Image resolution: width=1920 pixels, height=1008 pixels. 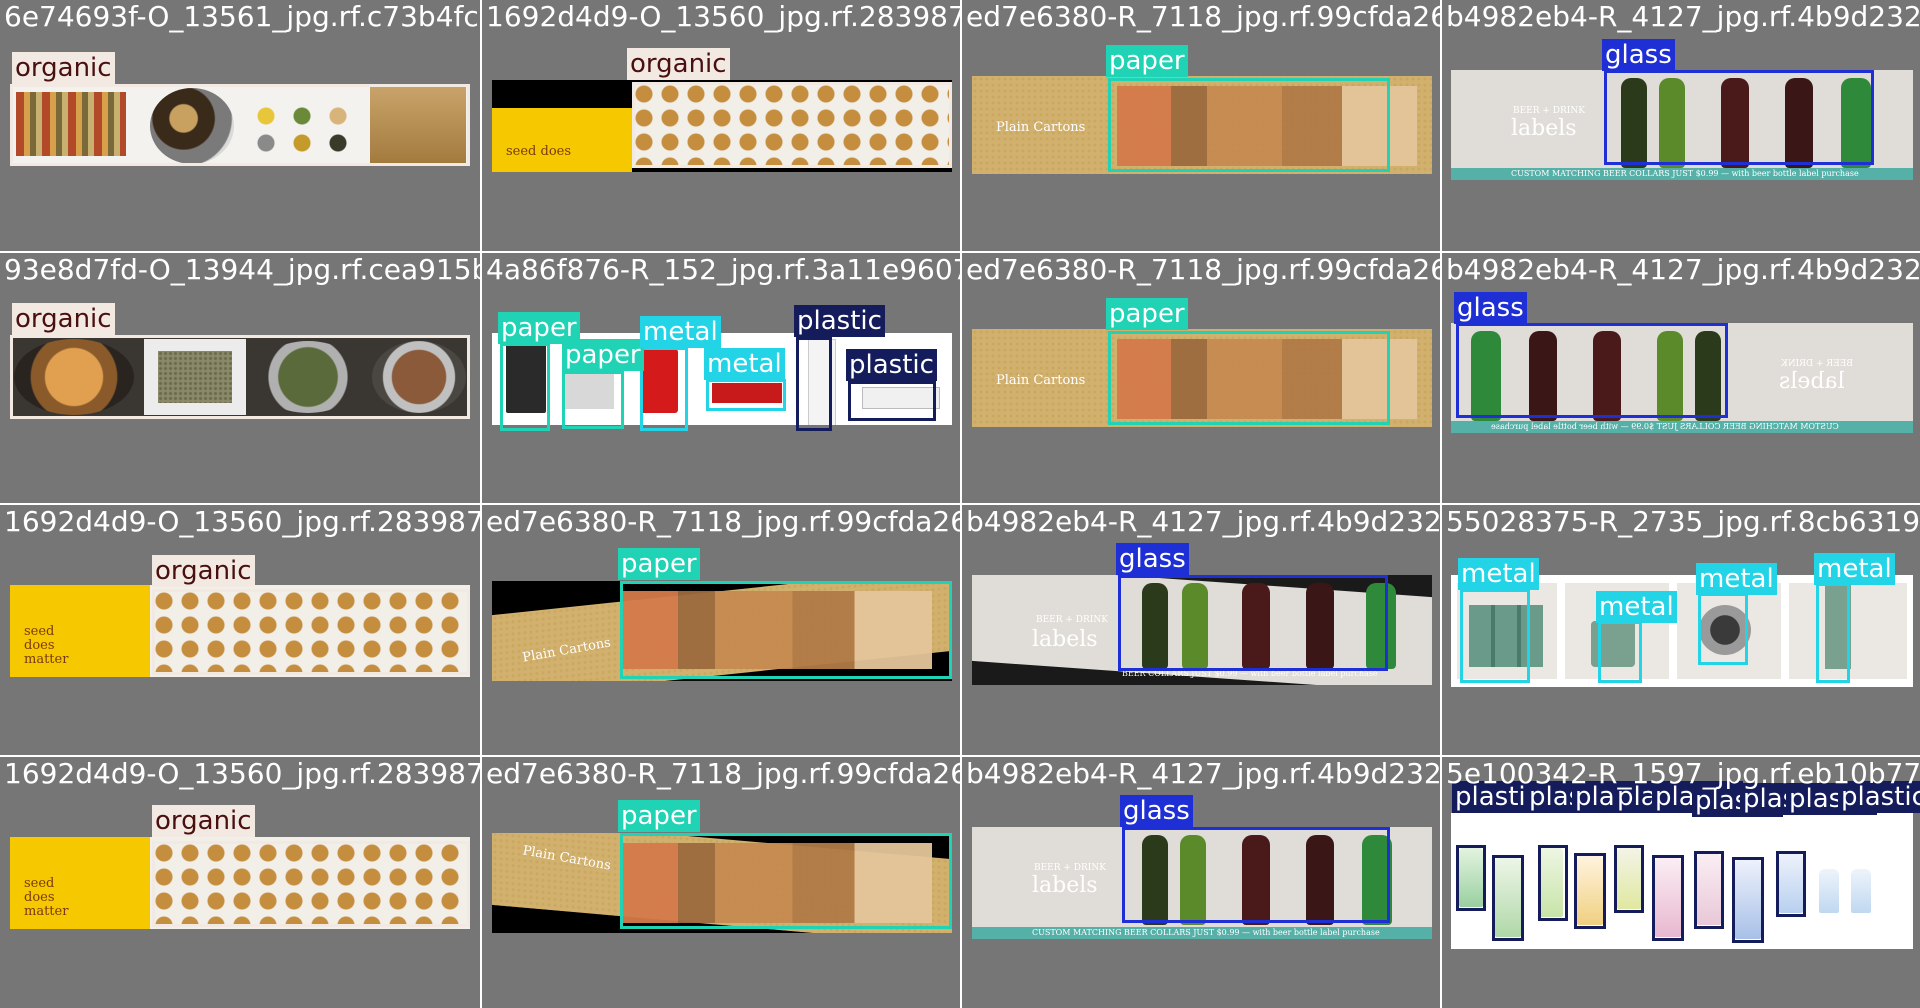 What do you see at coordinates (192, 126) in the screenshot?
I see `grain-bowl-image` at bounding box center [192, 126].